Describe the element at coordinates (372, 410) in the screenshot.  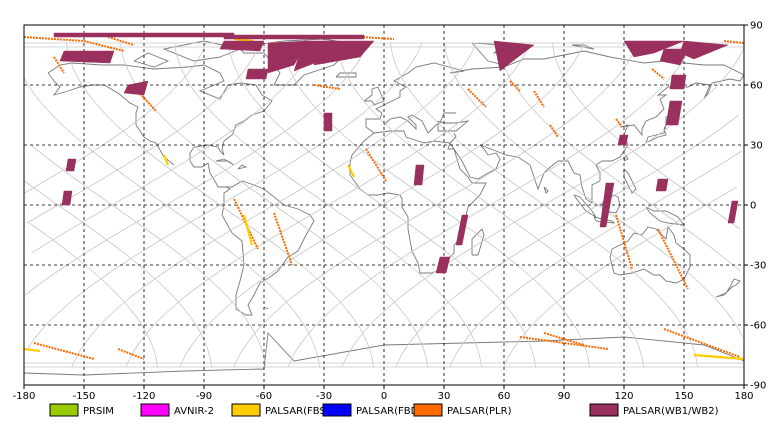
I see `legend-item: PALSAR(FBD)` at that location.